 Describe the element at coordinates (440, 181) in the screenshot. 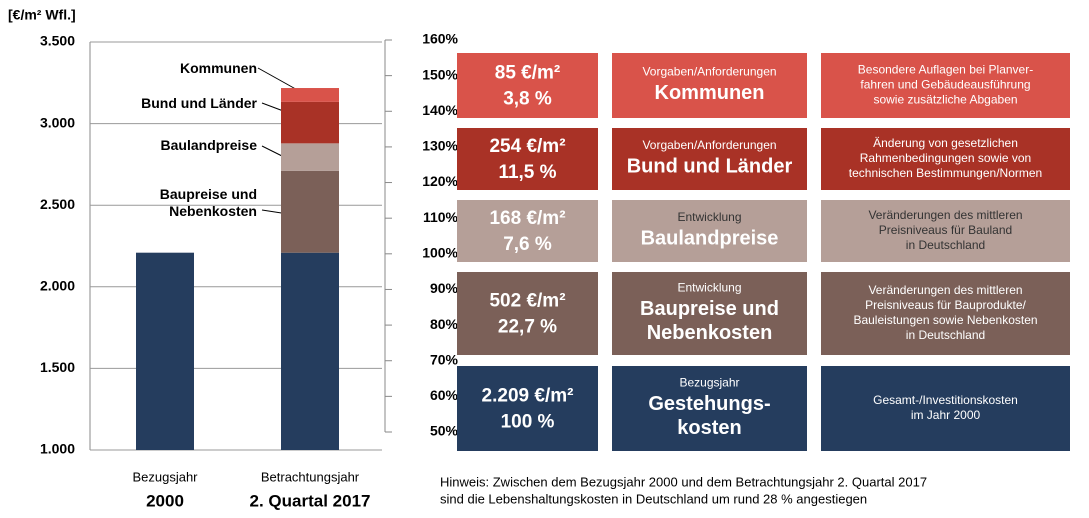

I see `y2-tick-label: 120%` at that location.